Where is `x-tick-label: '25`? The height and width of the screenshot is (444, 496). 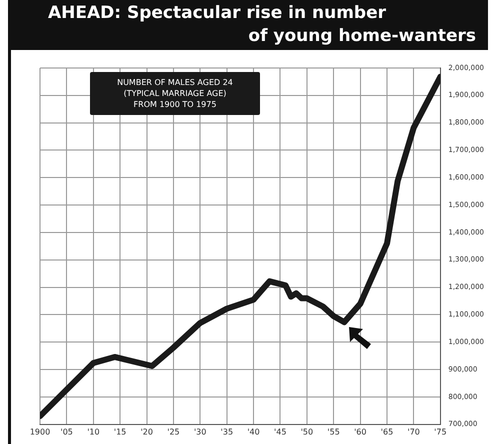
x-tick-label: '25 is located at coordinates (173, 431).